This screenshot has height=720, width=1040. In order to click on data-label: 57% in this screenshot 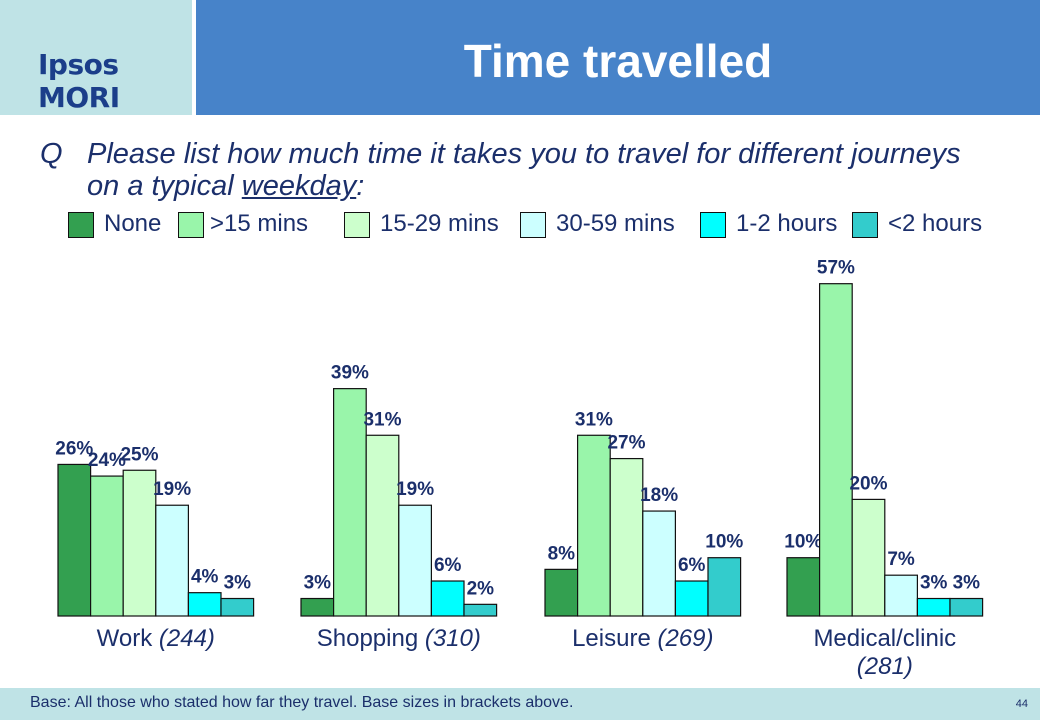, I will do `click(836, 268)`.